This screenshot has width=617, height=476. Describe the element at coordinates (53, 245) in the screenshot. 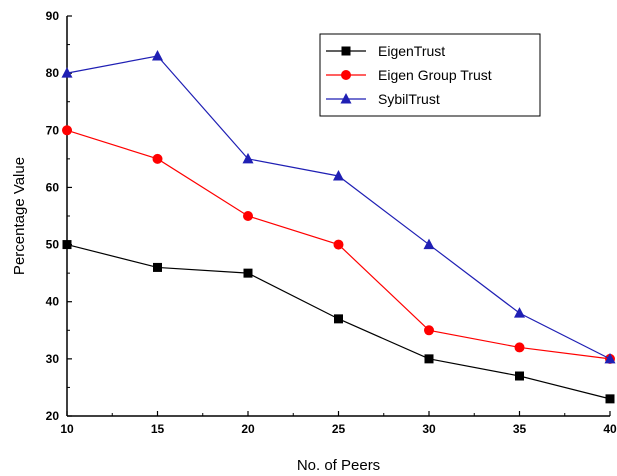

I see `y-tick-label: 50` at that location.